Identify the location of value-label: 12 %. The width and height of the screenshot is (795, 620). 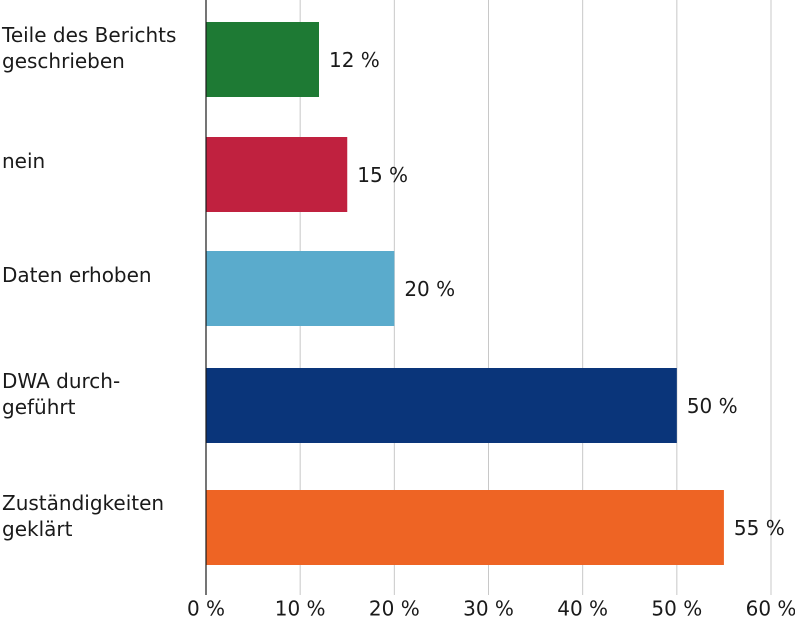
(354, 60).